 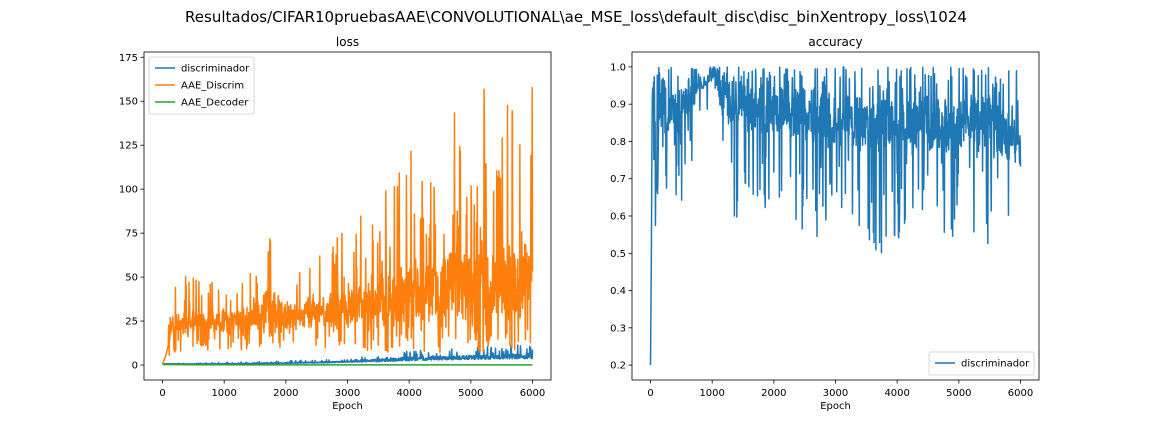 What do you see at coordinates (618, 142) in the screenshot?
I see `y-tick-label: 0.8` at bounding box center [618, 142].